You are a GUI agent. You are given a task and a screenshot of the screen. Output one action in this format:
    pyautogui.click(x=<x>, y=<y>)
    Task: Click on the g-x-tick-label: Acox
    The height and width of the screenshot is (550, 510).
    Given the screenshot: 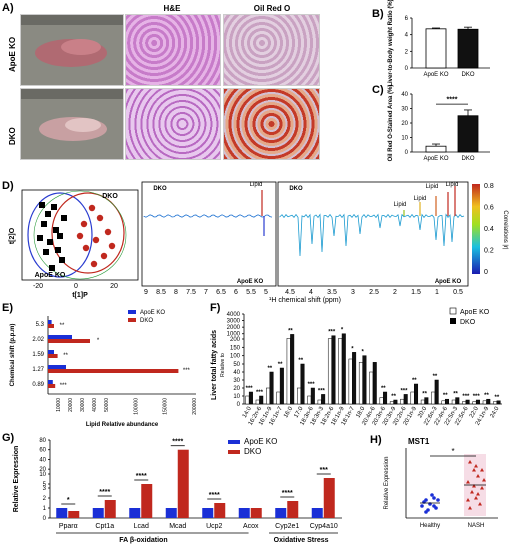 What is the action you would take?
    pyautogui.click(x=251, y=526)
    